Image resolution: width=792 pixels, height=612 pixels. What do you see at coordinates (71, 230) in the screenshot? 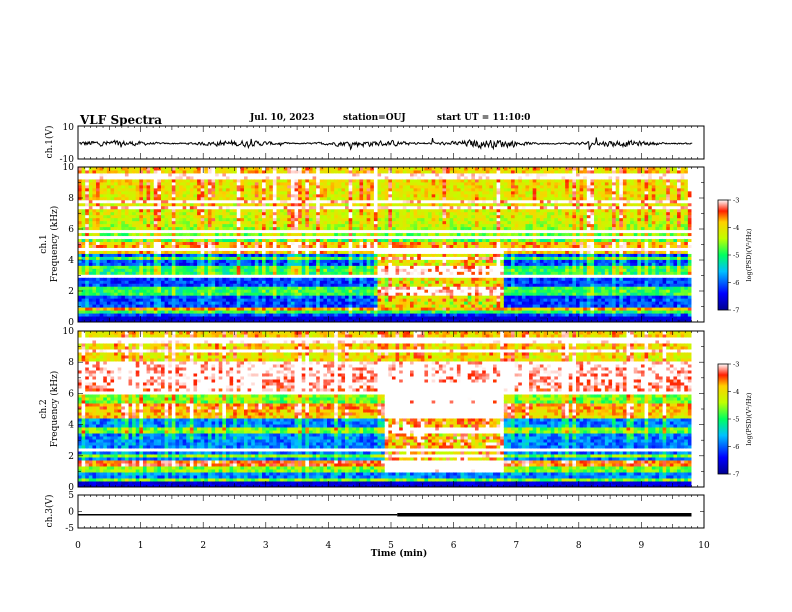
I see `ch1-spec-ytick-label: 6` at bounding box center [71, 230].